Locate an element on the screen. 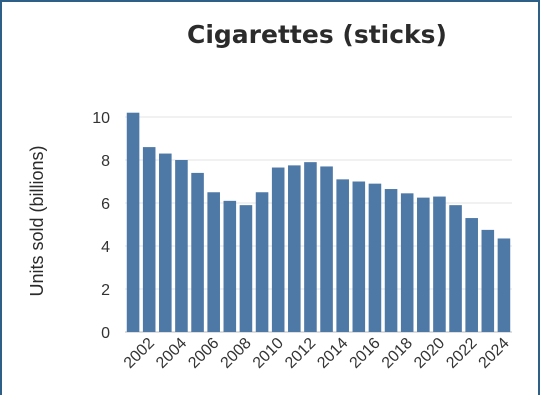 This screenshot has height=395, width=540. y-axis-label: Units sold (billions) is located at coordinates (37, 220).